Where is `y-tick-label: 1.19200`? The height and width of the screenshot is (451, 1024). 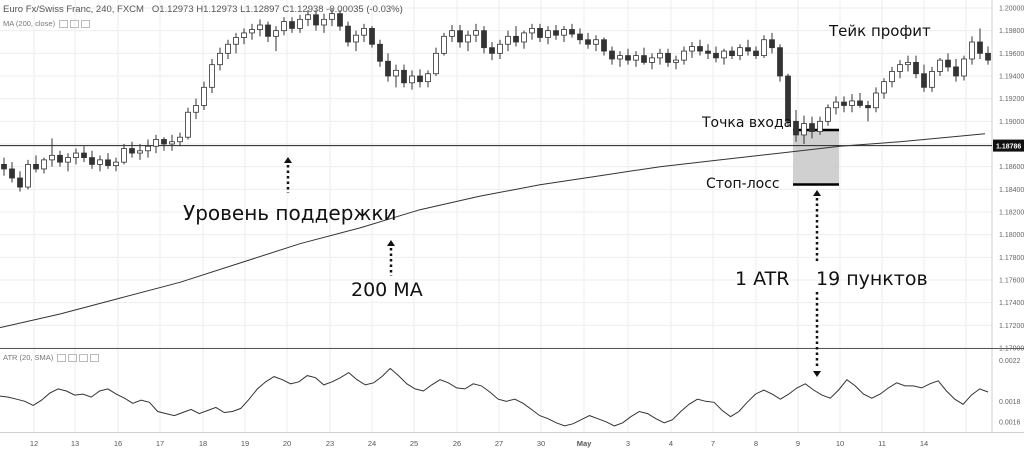
y-tick-label: 1.19200 is located at coordinates (1011, 99).